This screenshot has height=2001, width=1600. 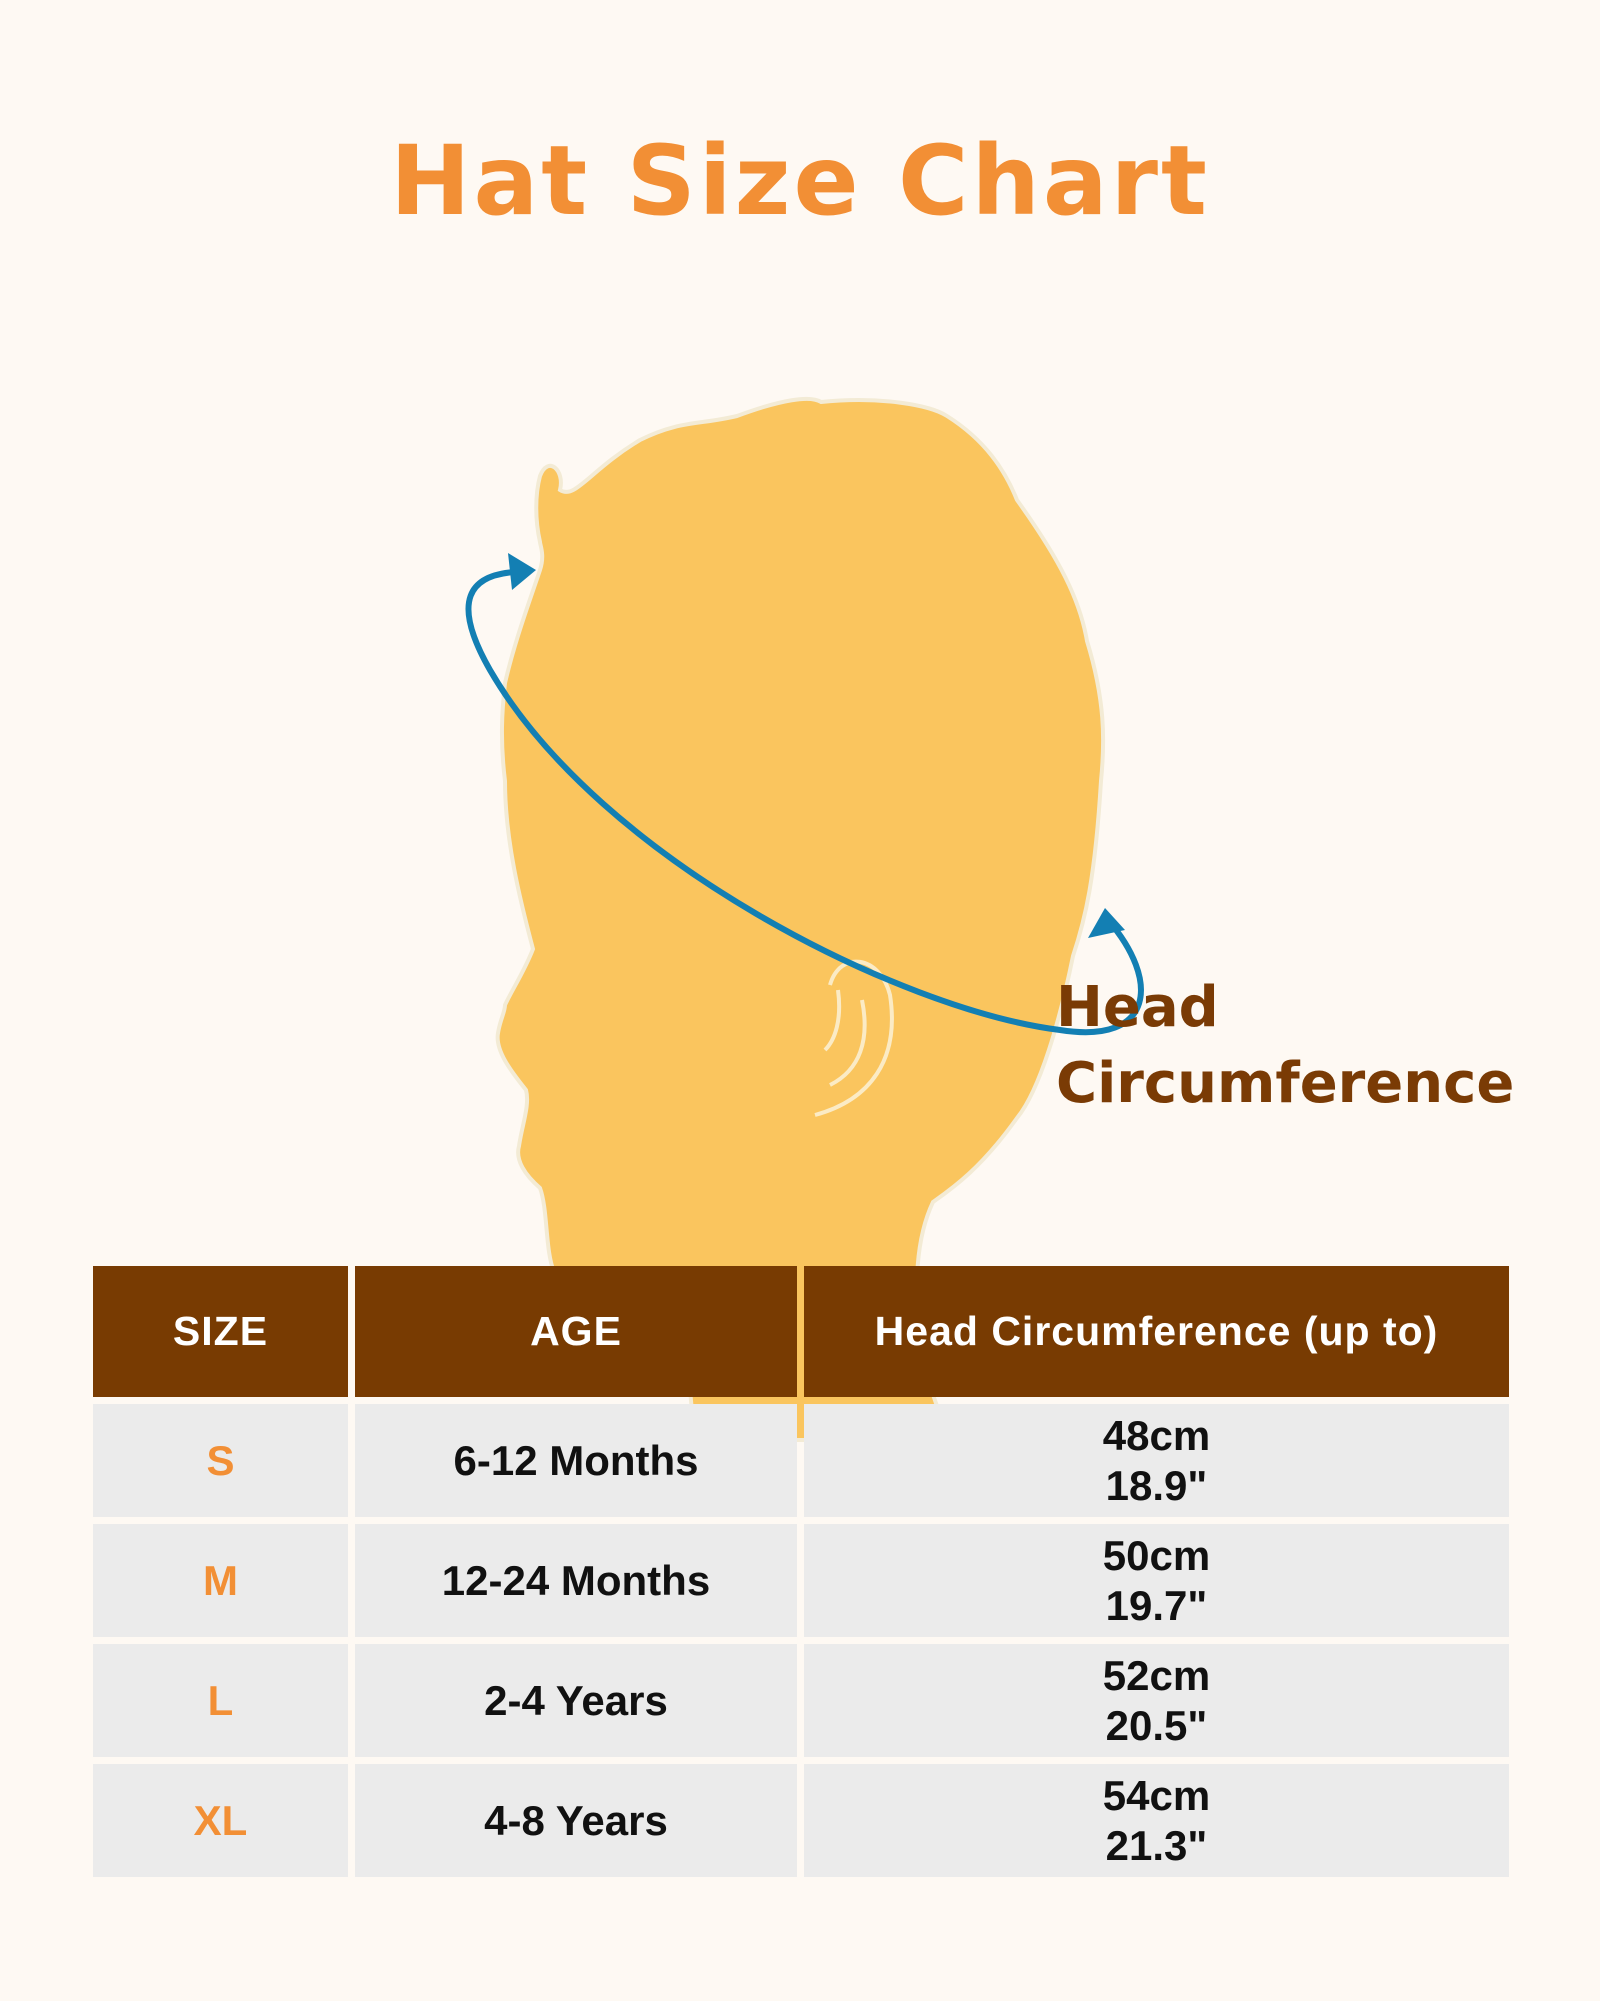 I want to click on age-cell: 6-12 Months, so click(x=576, y=1460).